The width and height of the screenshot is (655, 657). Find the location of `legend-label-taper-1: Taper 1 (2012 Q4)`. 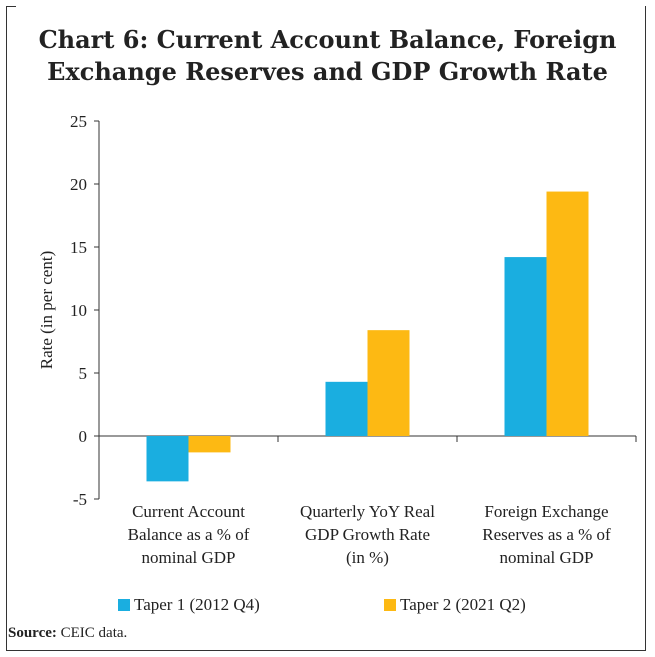

legend-label-taper-1: Taper 1 (2012 Q4) is located at coordinates (197, 604).